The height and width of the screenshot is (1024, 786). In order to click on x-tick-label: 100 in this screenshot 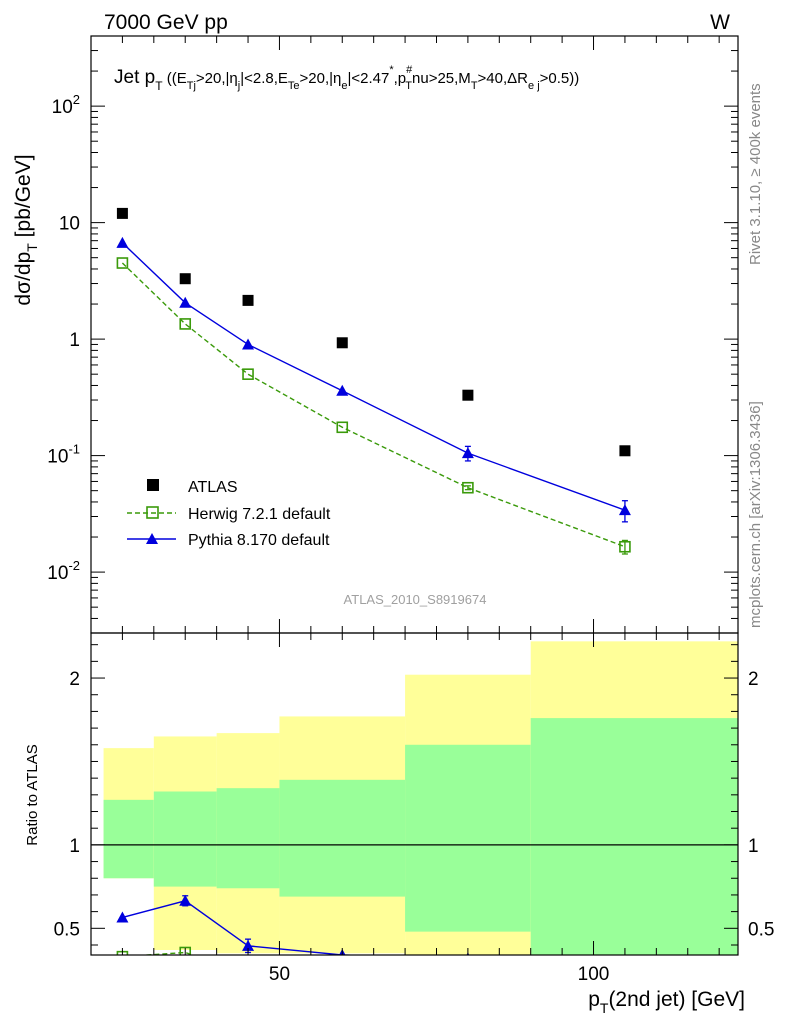, I will do `click(594, 974)`.